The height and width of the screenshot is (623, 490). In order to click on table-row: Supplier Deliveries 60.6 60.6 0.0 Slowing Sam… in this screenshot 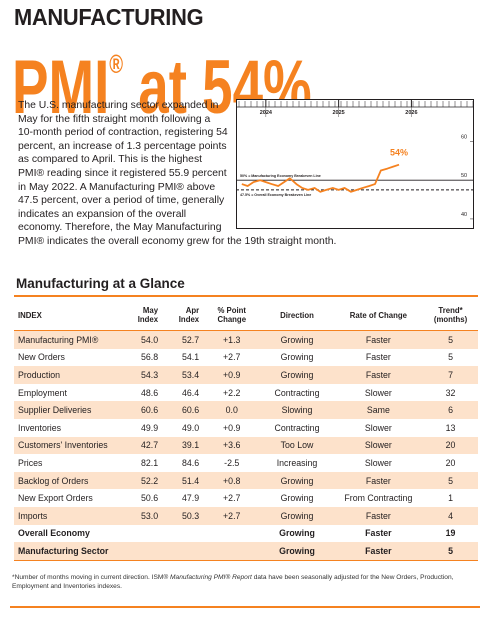, I will do `click(246, 410)`.